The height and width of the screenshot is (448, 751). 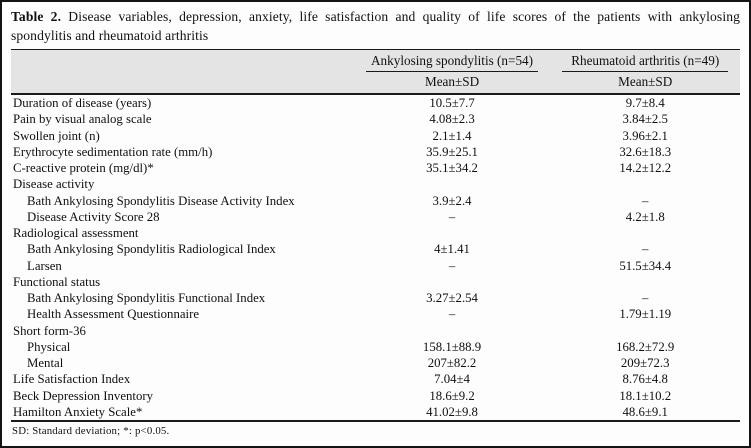 What do you see at coordinates (54, 184) in the screenshot?
I see `row-label: Disease activity` at bounding box center [54, 184].